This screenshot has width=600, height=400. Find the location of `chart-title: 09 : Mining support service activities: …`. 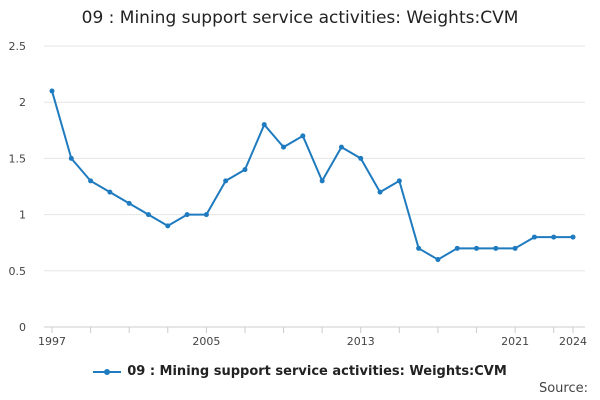

chart-title: 09 : Mining support service activities: … is located at coordinates (300, 18).